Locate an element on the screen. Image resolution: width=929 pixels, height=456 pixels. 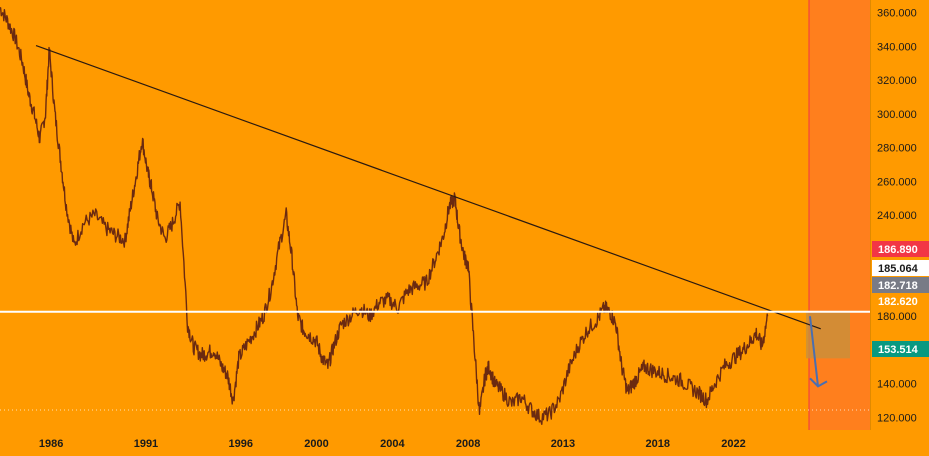
y-tick-label: 320.000 is located at coordinates (897, 81).